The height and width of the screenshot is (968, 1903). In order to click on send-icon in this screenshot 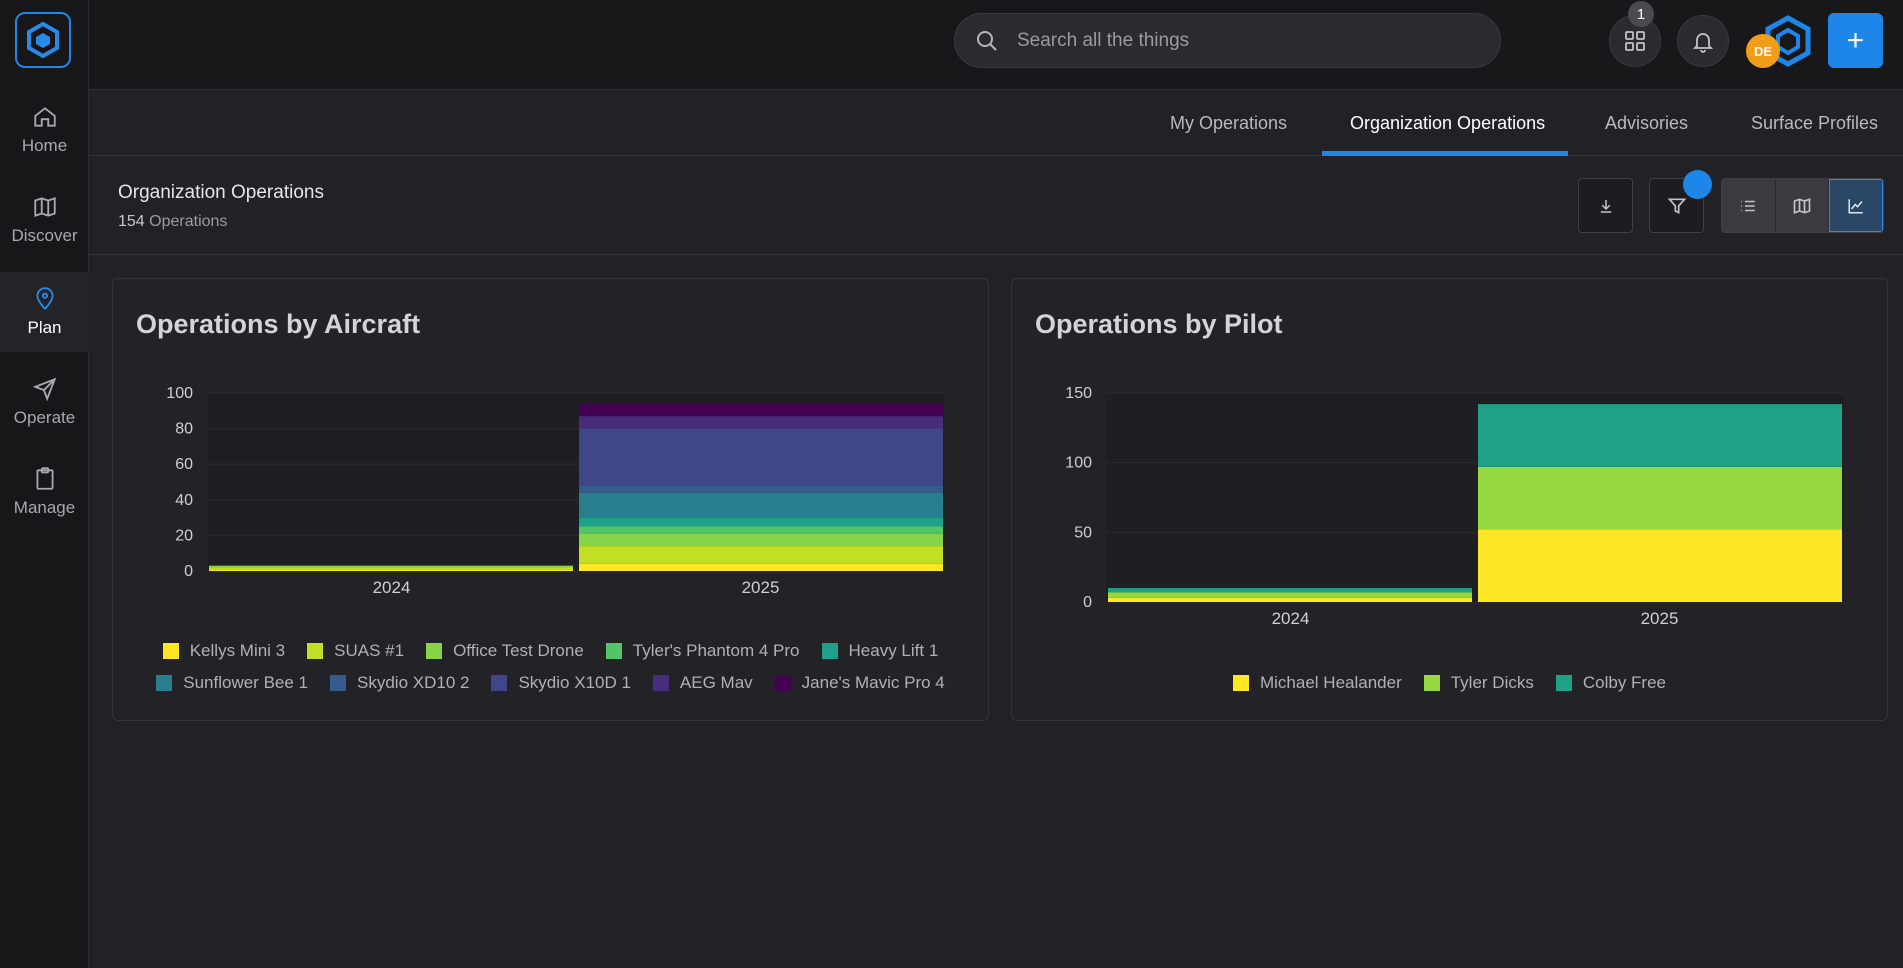, I will do `click(44, 389)`.